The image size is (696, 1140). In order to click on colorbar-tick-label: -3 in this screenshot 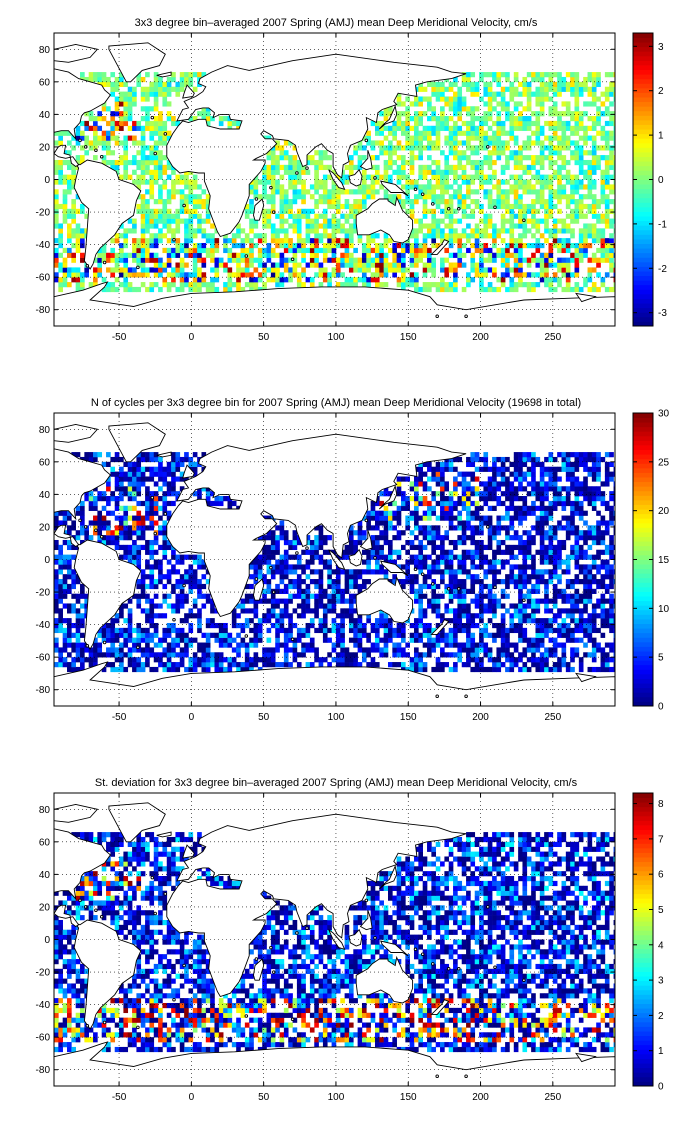, I will do `click(662, 313)`.